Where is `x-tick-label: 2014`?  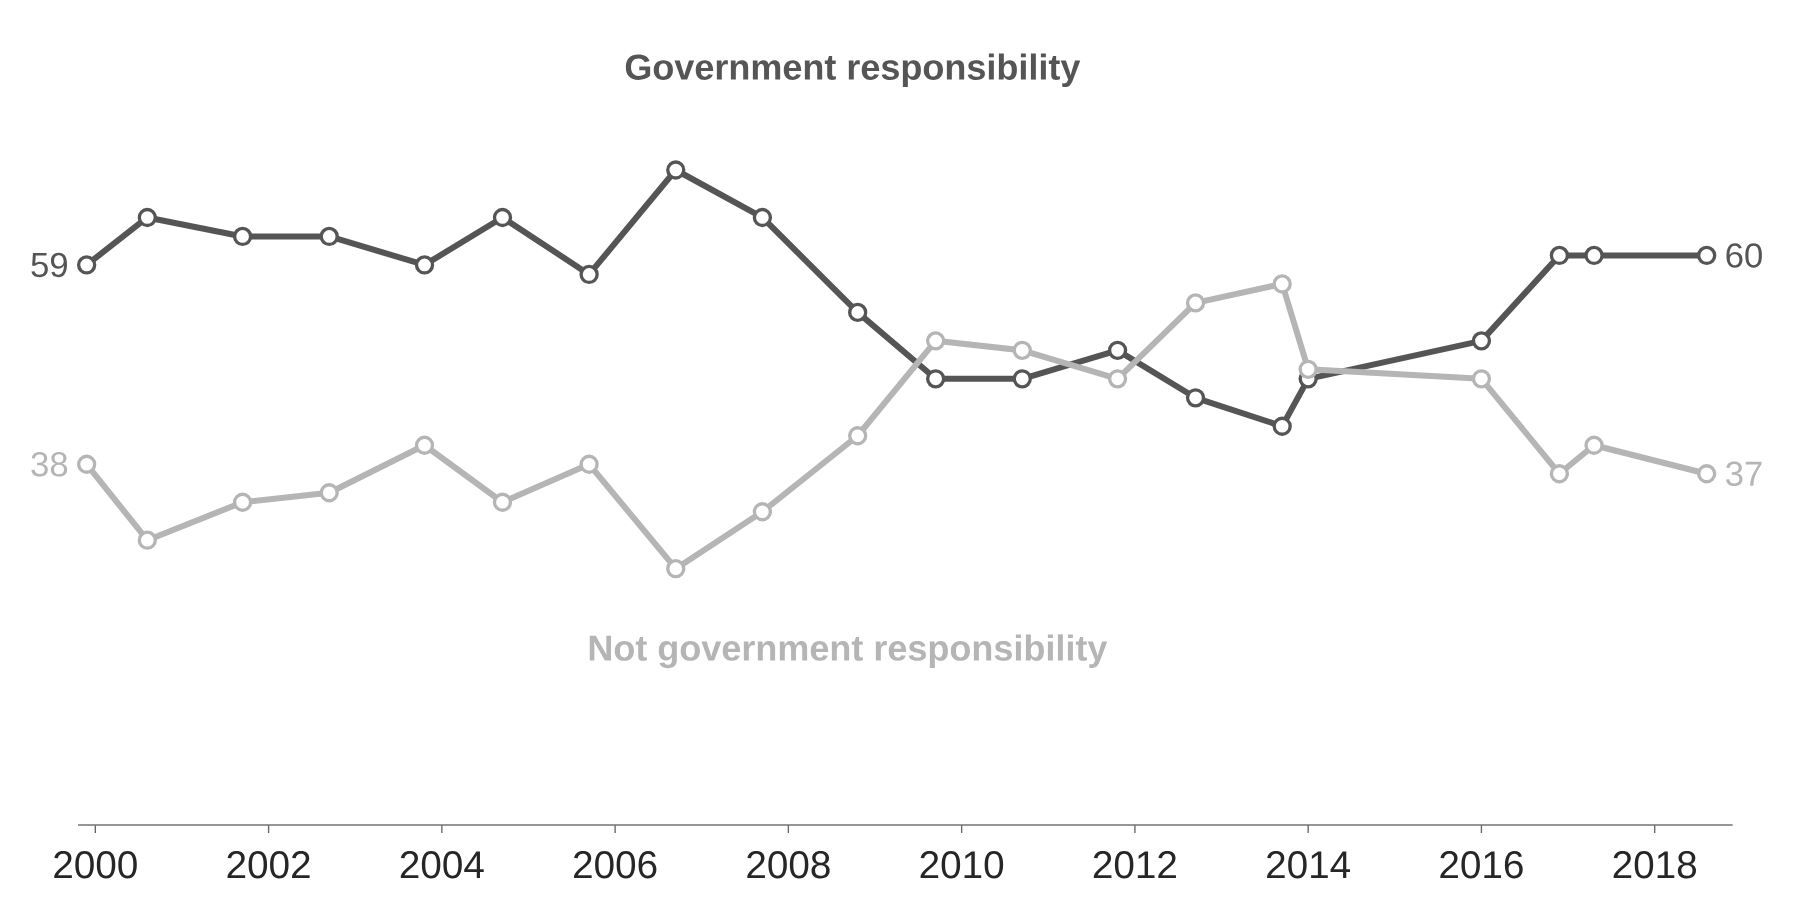 x-tick-label: 2014 is located at coordinates (1309, 865).